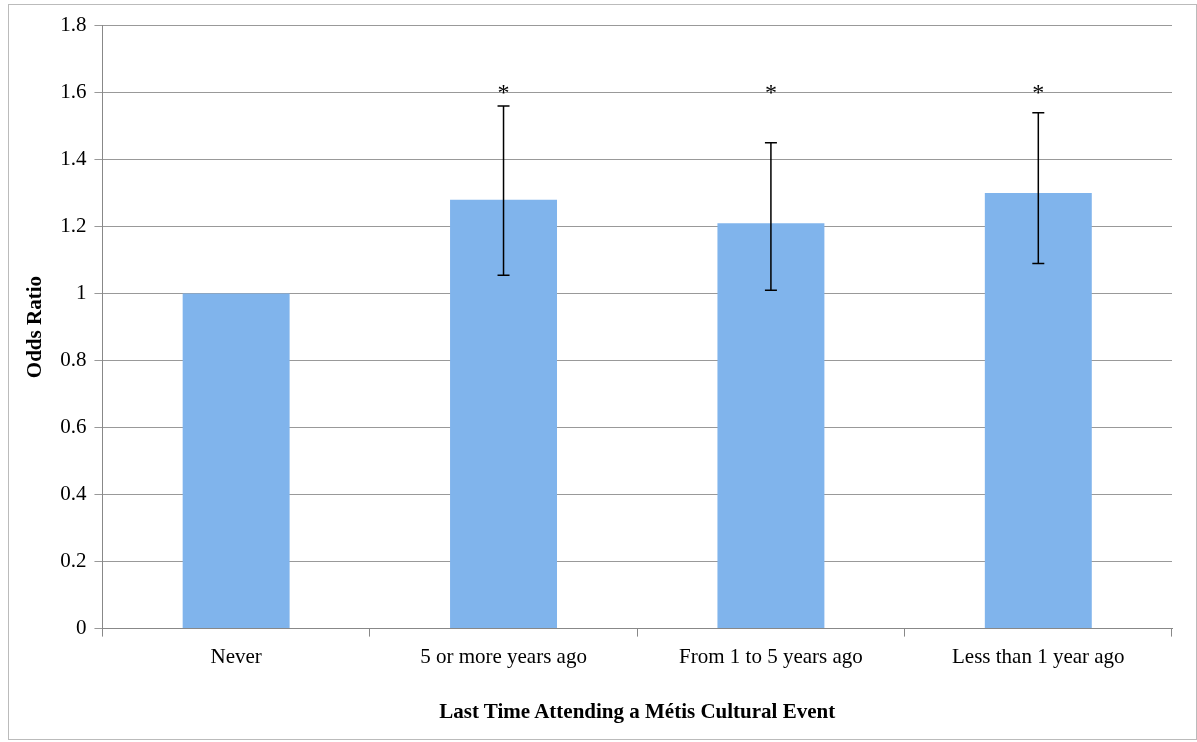  I want to click on y-tick-label: 1.8, so click(73, 24).